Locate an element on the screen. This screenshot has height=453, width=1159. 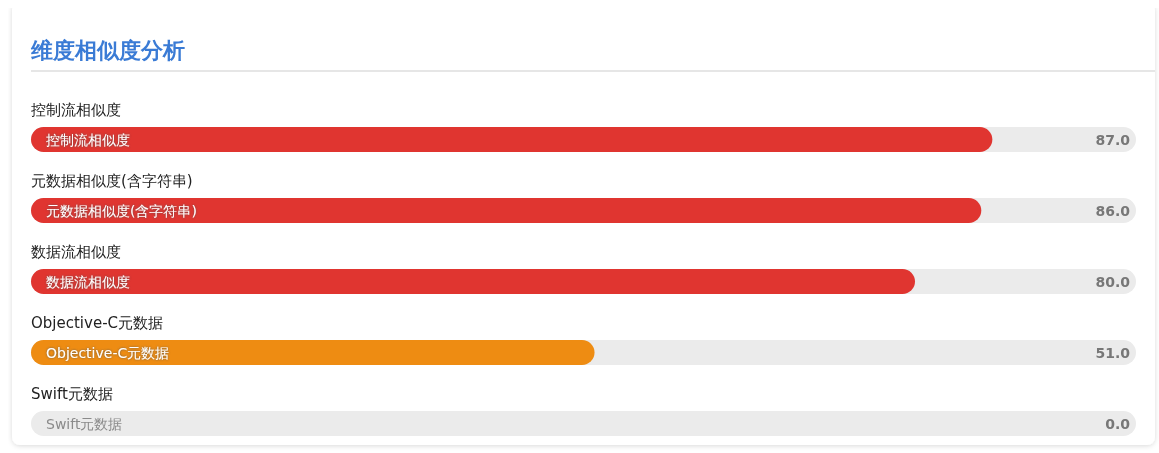
y-tick-label: Objective-C元数据 is located at coordinates (97, 323).